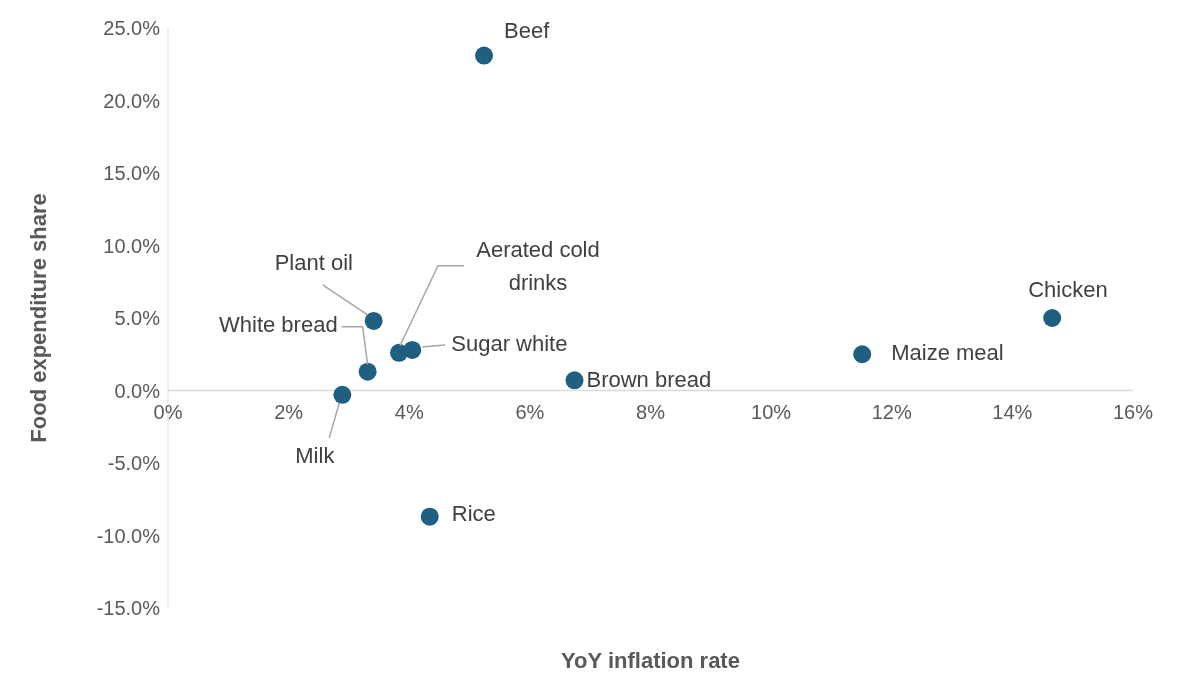  Describe the element at coordinates (947, 353) in the screenshot. I see `annotation: Maize meal` at that location.